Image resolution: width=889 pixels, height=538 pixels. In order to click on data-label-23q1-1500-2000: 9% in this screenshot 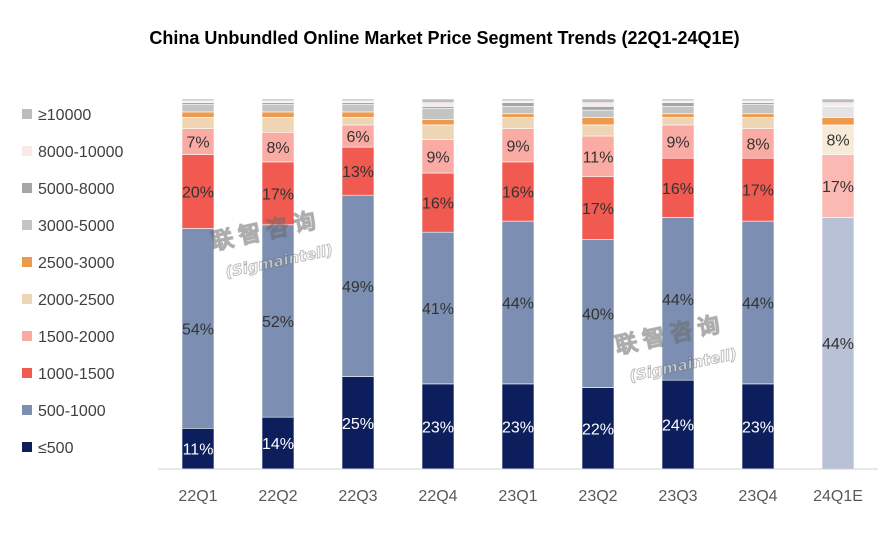, I will do `click(517, 146)`.